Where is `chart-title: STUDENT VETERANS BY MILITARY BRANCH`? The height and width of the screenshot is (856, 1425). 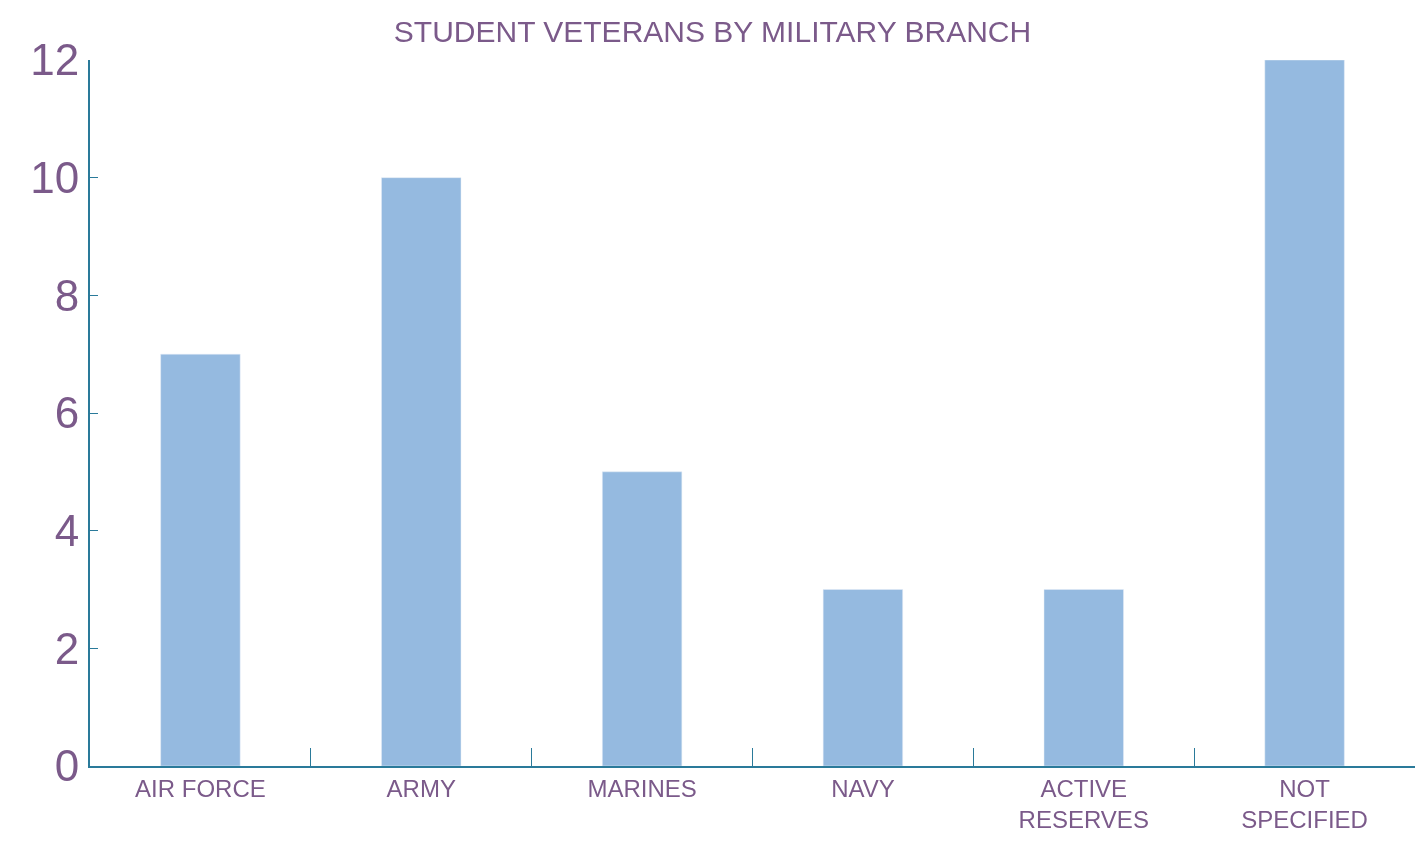
chart-title: STUDENT VETERANS BY MILITARY BRANCH is located at coordinates (712, 32).